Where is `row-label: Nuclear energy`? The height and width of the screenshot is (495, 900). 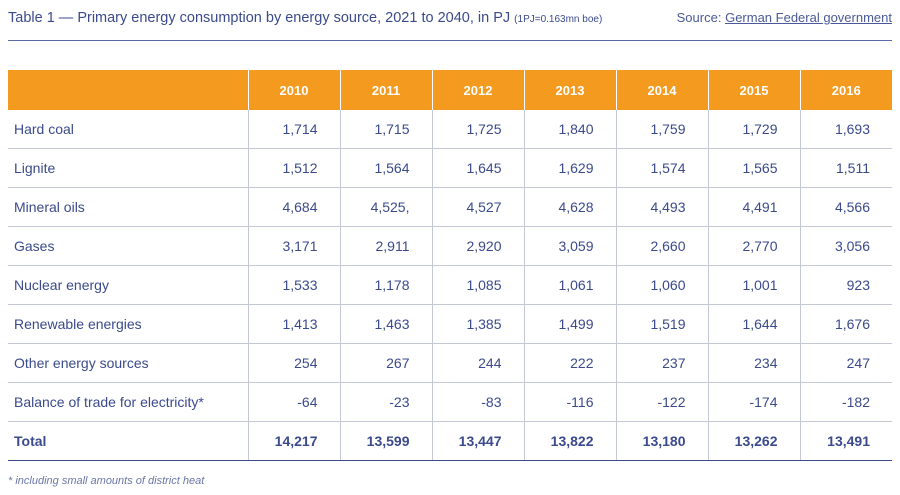
row-label: Nuclear energy is located at coordinates (128, 285).